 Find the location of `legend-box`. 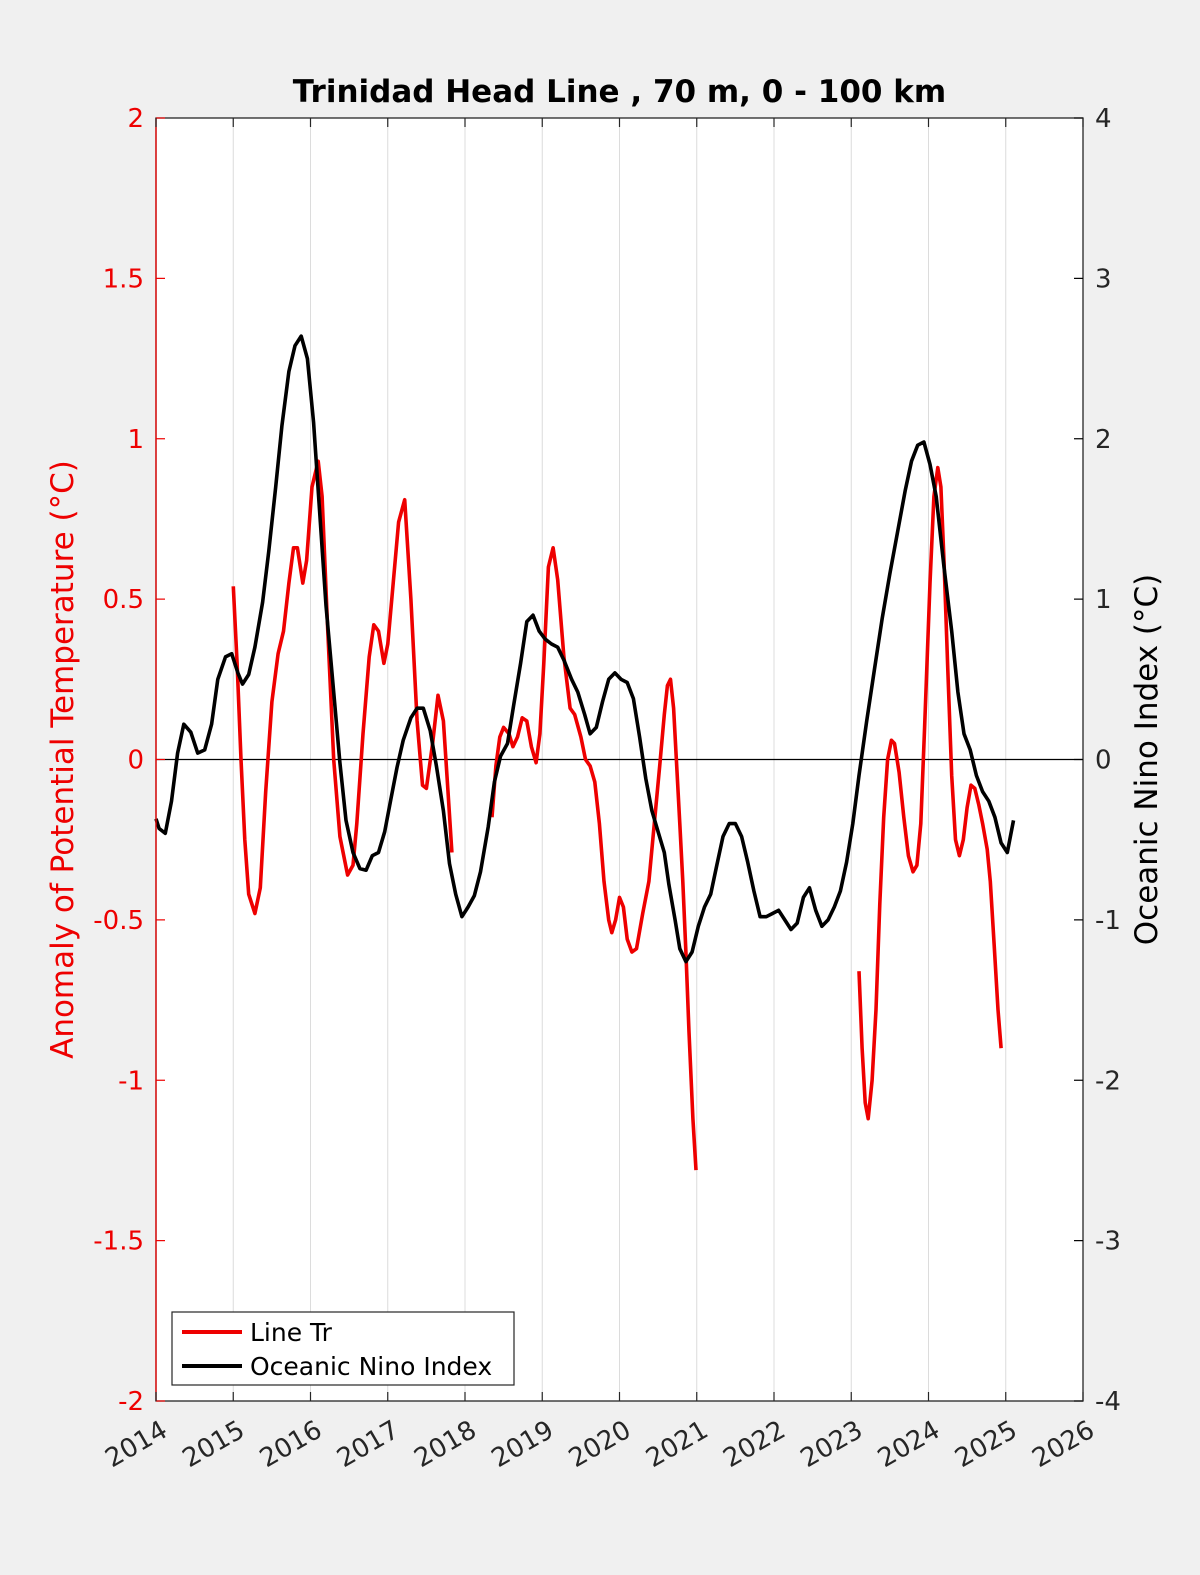

legend-box is located at coordinates (343, 1348).